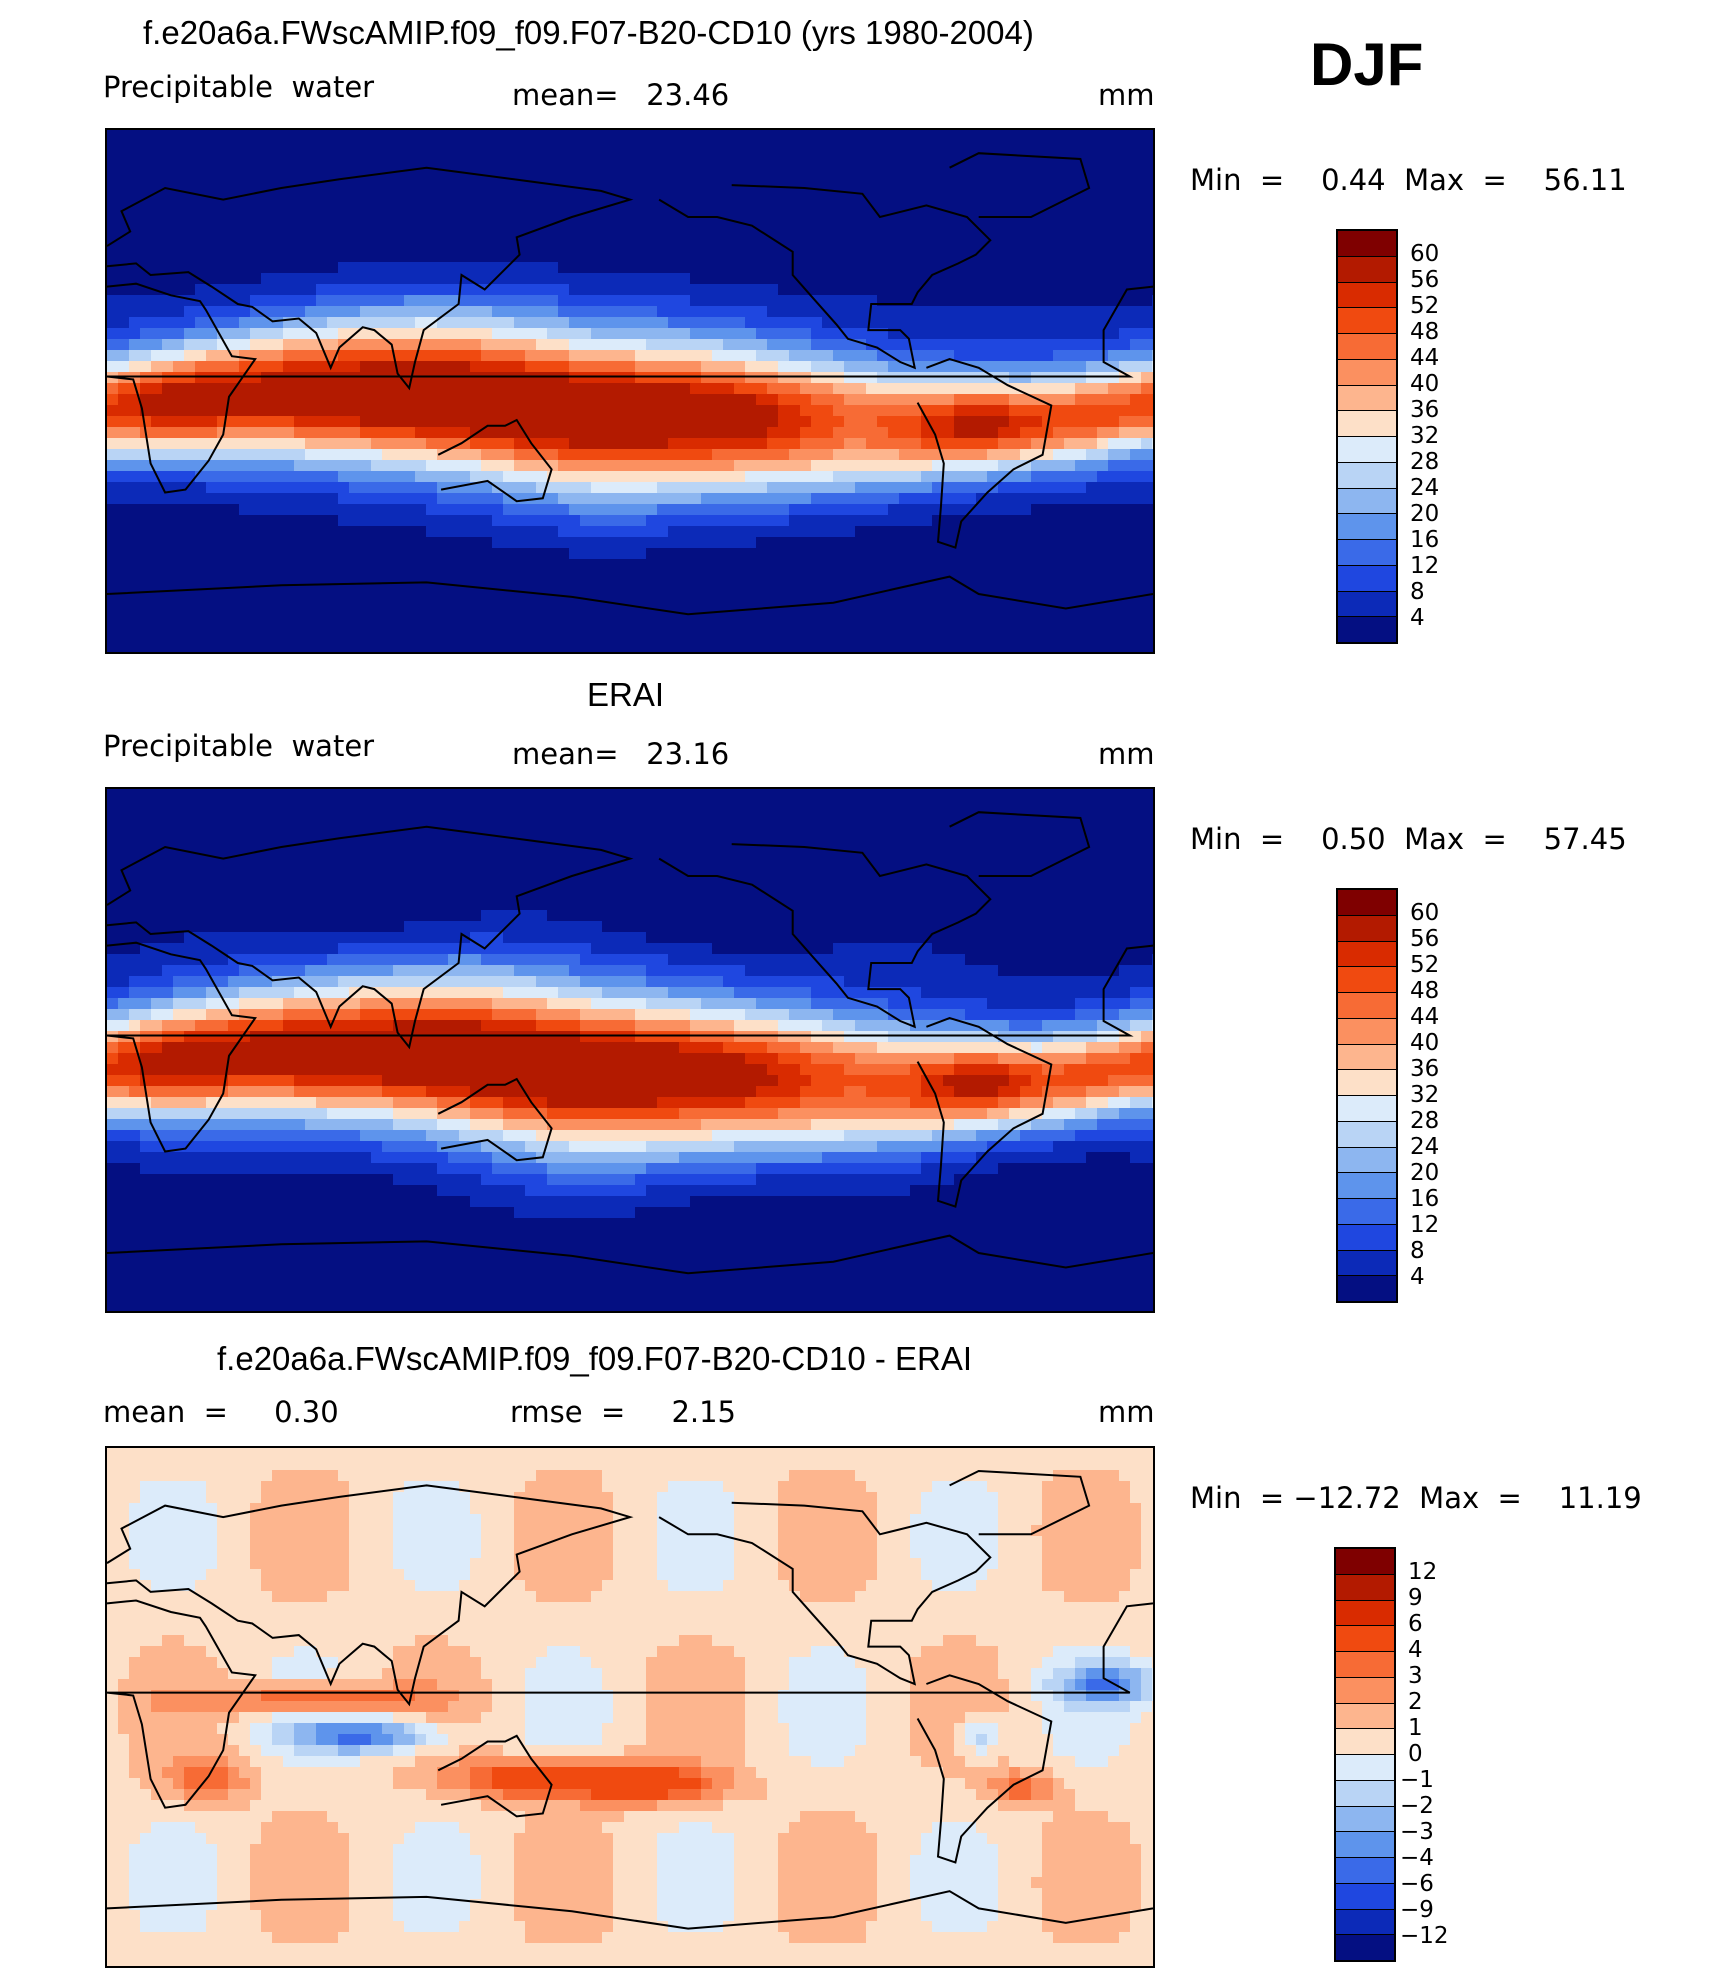 The height and width of the screenshot is (1969, 1710). Describe the element at coordinates (621, 754) in the screenshot. I see `panel-2-mean-label: mean= 23.16` at that location.